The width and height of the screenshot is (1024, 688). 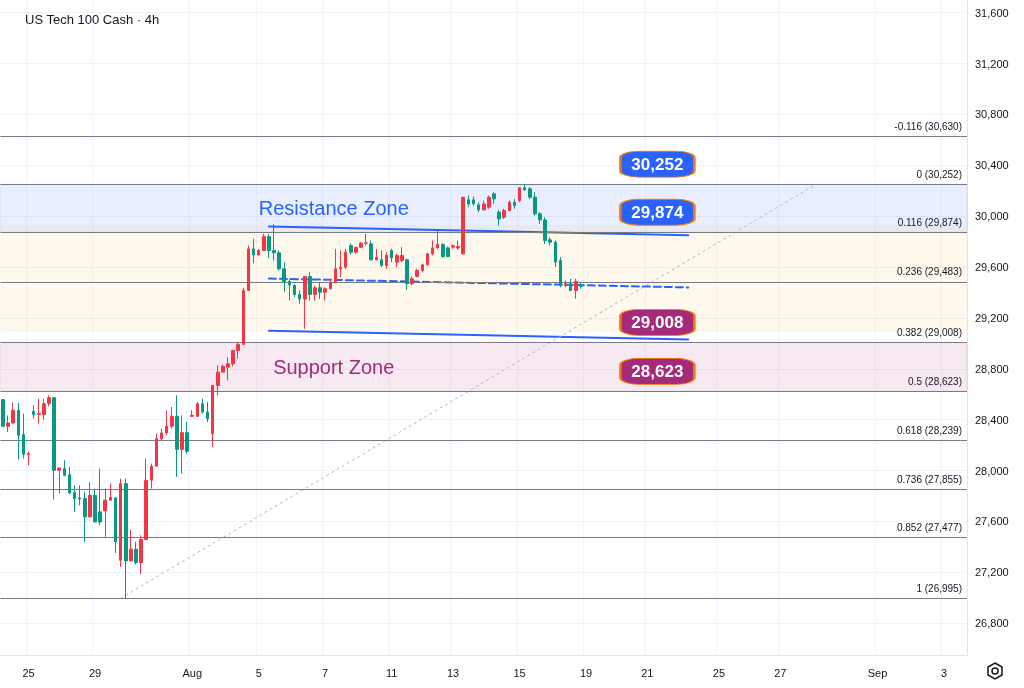 I want to click on x-tick-label: 25, so click(x=719, y=672).